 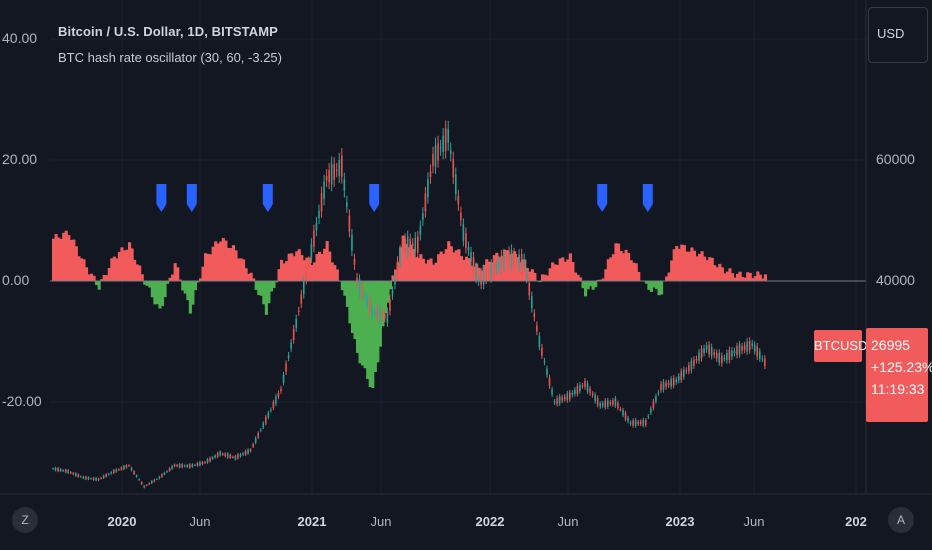 What do you see at coordinates (170, 57) in the screenshot?
I see `indicator-title: BTC hash rate oscillator (30, 60, -3.25)` at bounding box center [170, 57].